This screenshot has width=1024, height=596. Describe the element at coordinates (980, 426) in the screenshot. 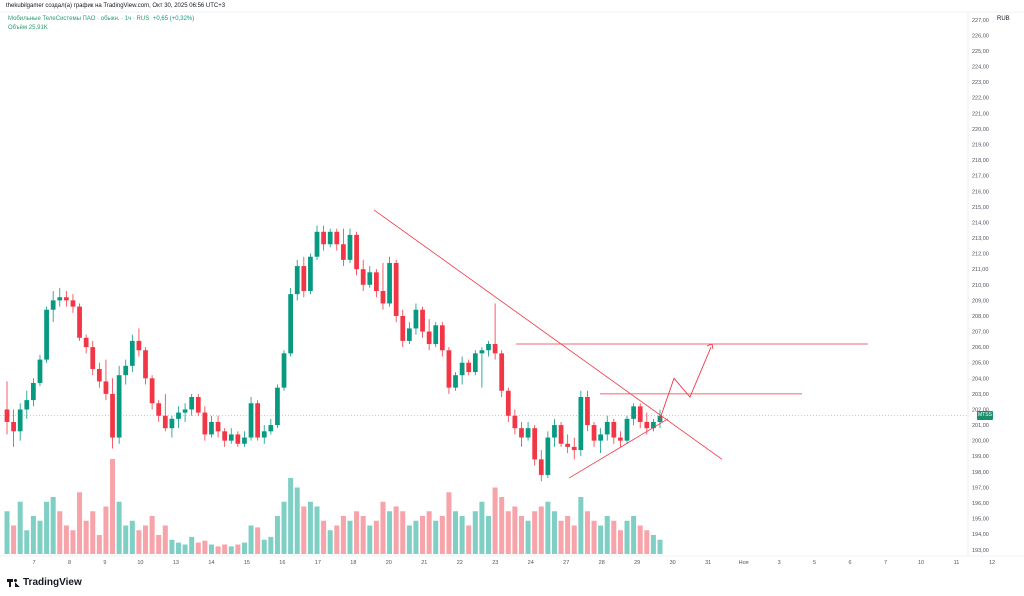

I see `price-tick-label: 201,00` at that location.